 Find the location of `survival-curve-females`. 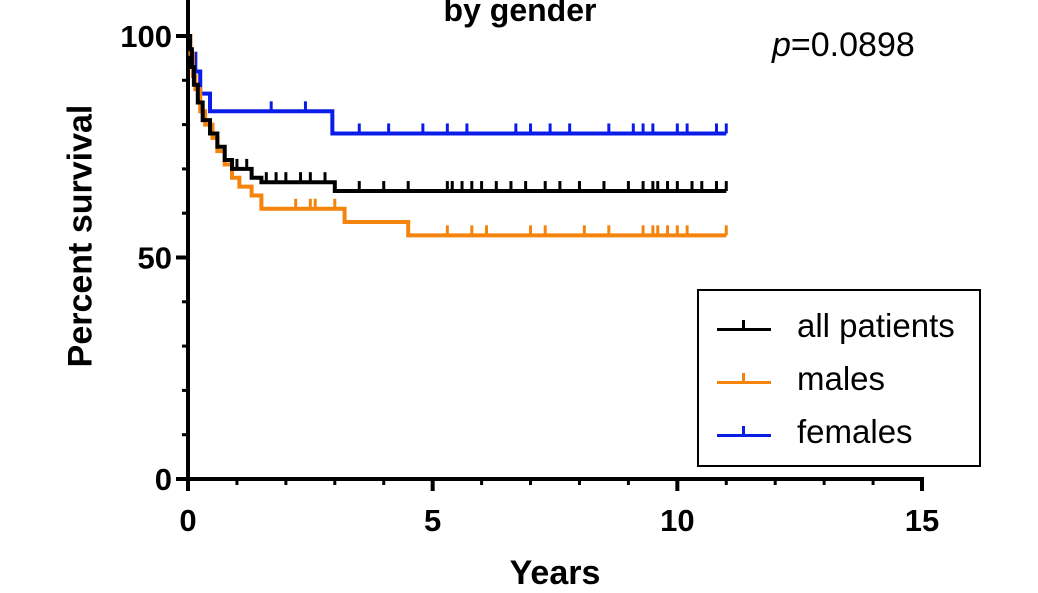

survival-curve-females is located at coordinates (457, 85).